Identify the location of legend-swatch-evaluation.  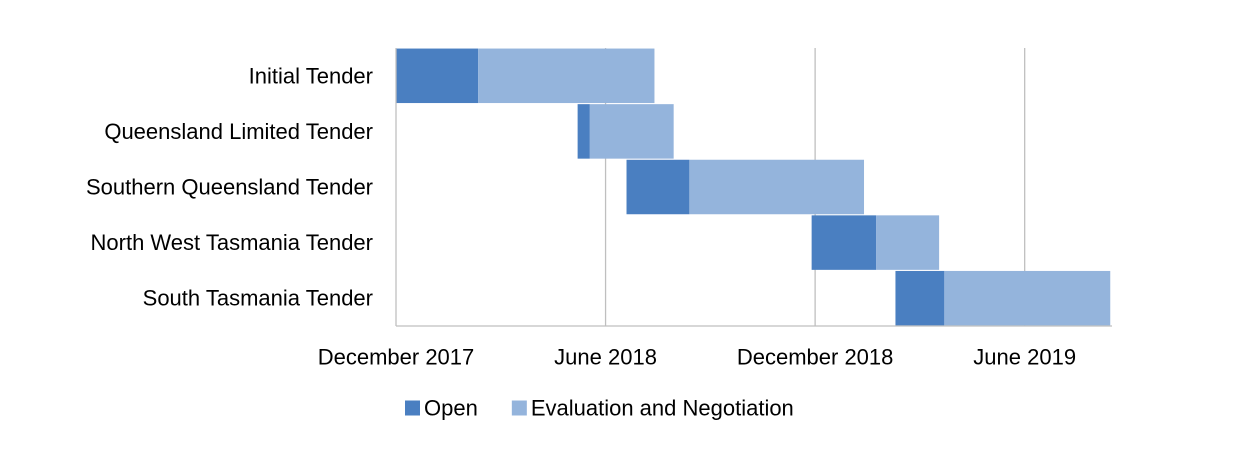
(519, 408).